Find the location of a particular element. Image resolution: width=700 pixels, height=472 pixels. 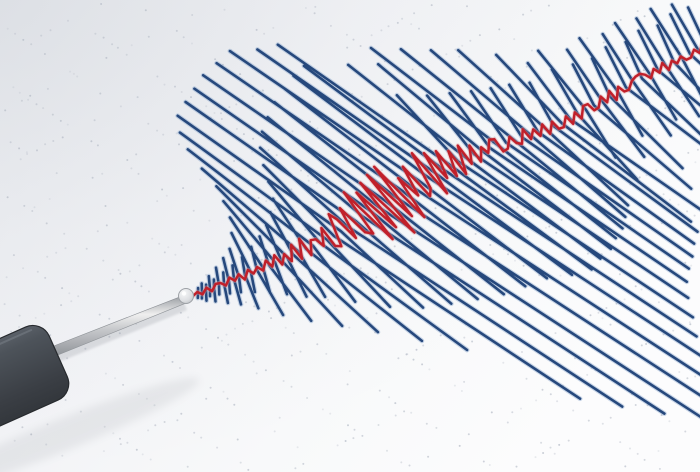

pen-nib-cap is located at coordinates (186, 296).